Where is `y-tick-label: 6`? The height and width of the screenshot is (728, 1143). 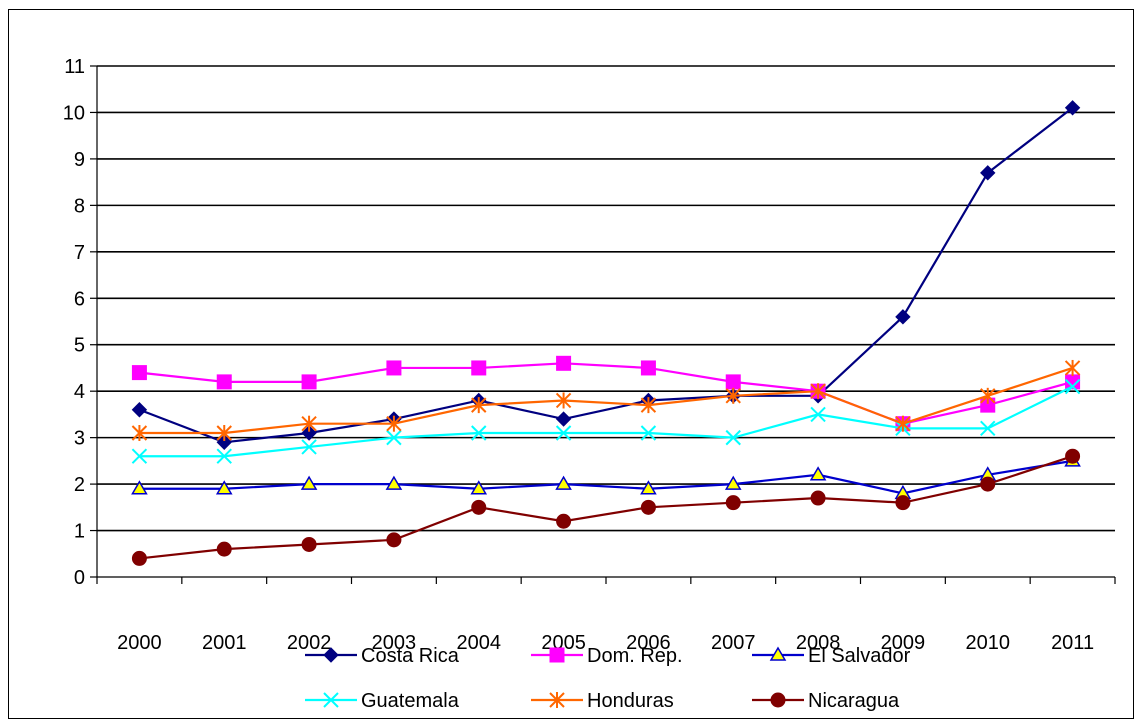
y-tick-label: 6 is located at coordinates (79, 299).